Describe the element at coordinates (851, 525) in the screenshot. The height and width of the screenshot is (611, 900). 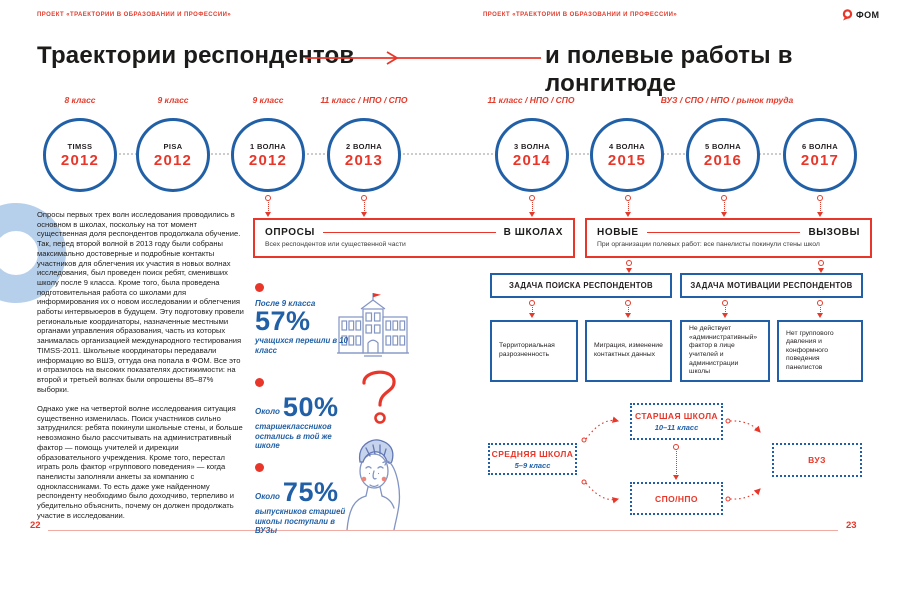
I see `page-number-right: 23` at that location.